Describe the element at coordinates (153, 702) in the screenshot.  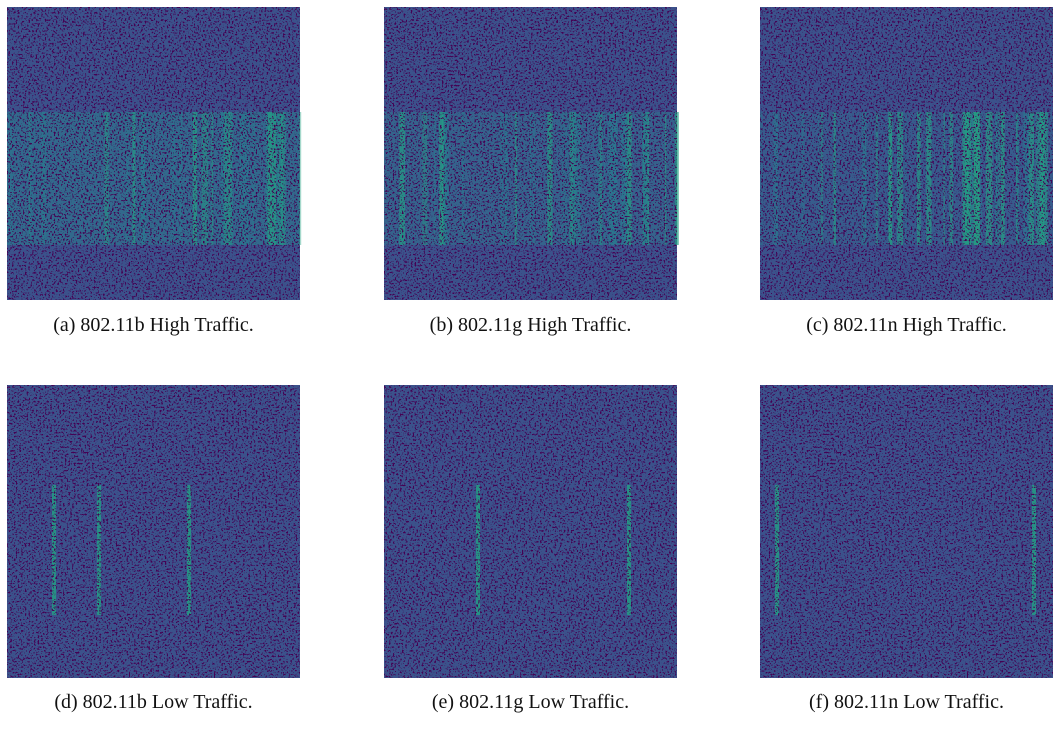
I see `panel-caption: (d) 802.11b Low Traffic.` at that location.